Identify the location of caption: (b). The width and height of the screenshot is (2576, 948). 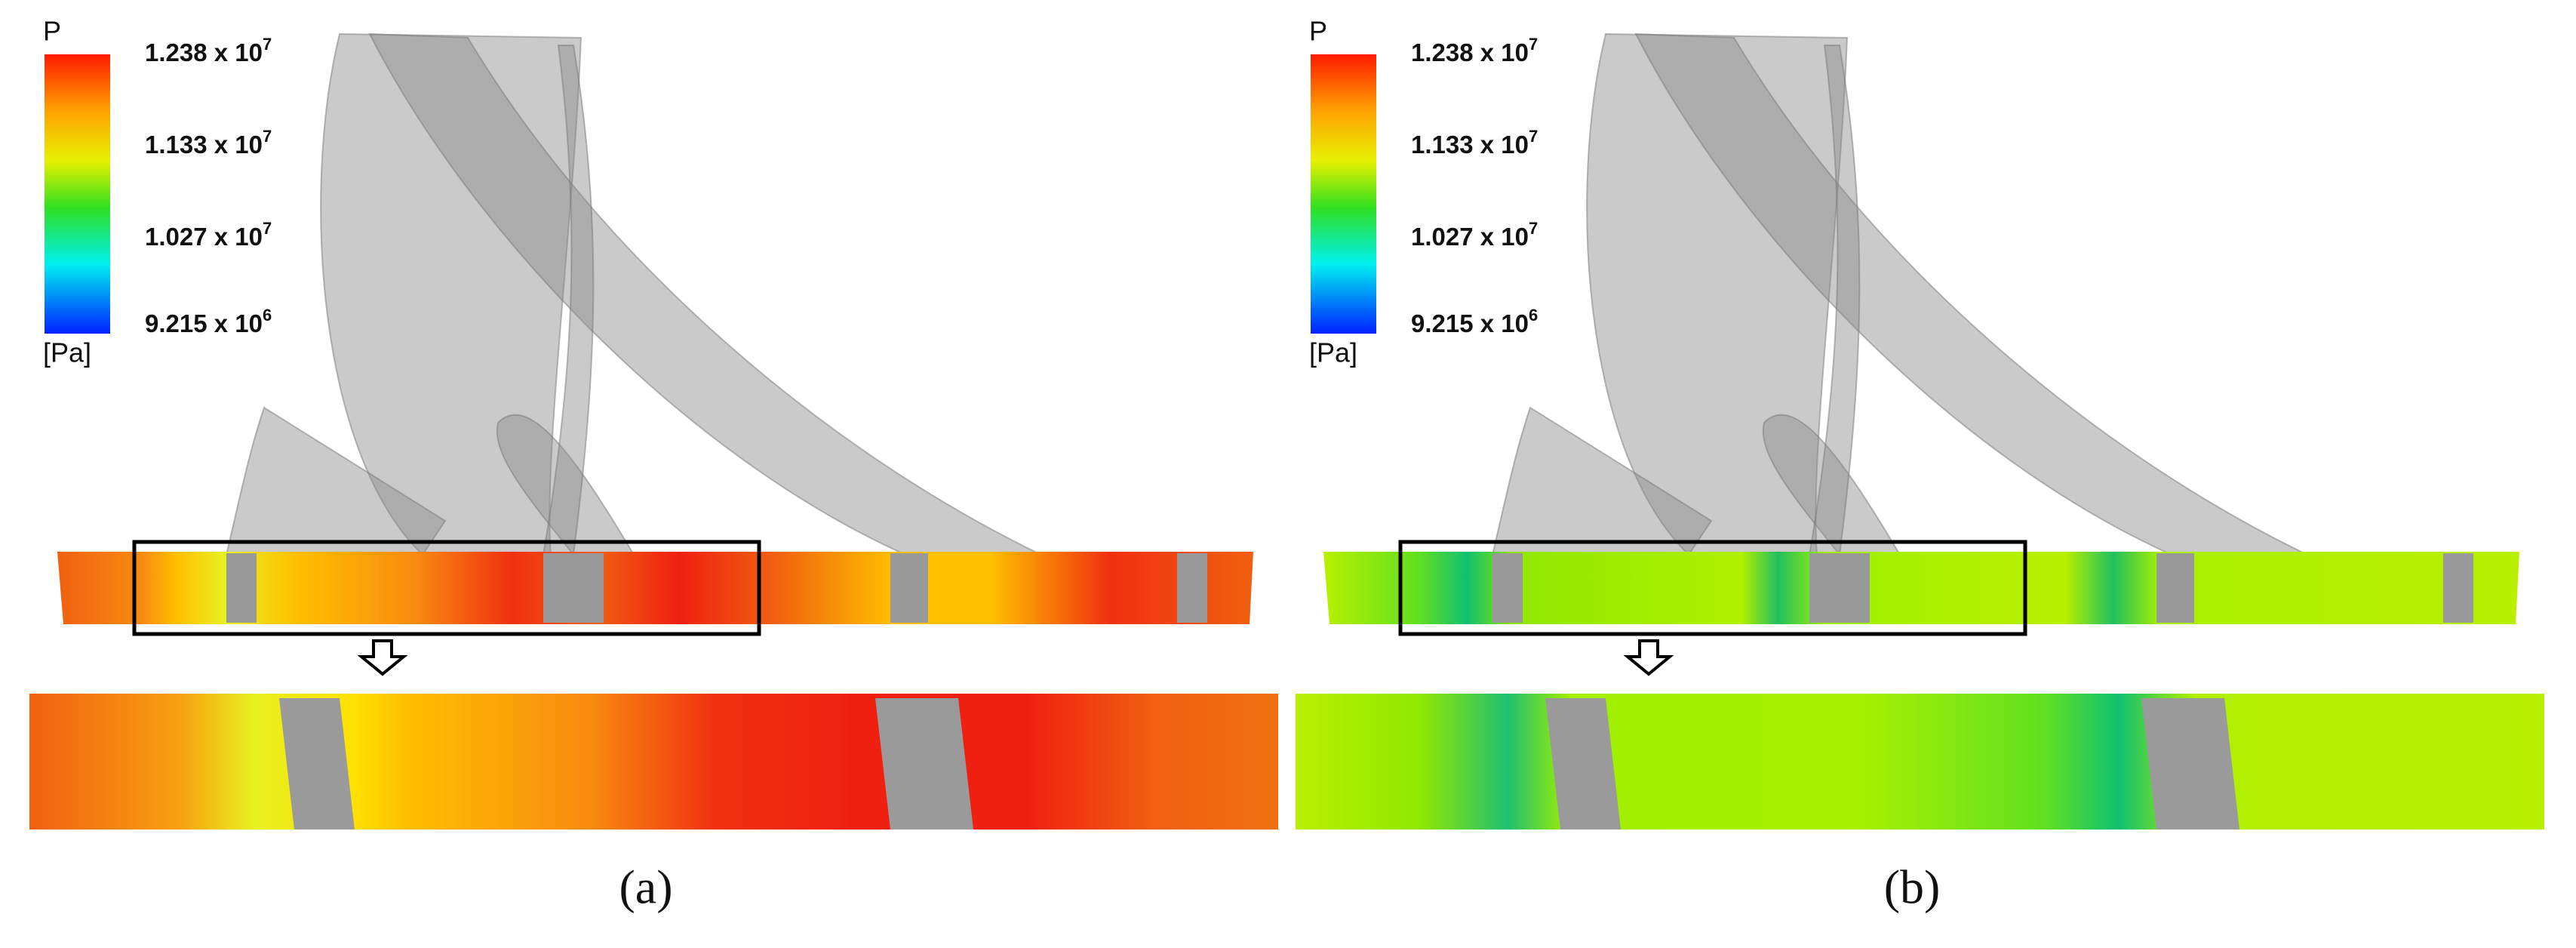
(1912, 887).